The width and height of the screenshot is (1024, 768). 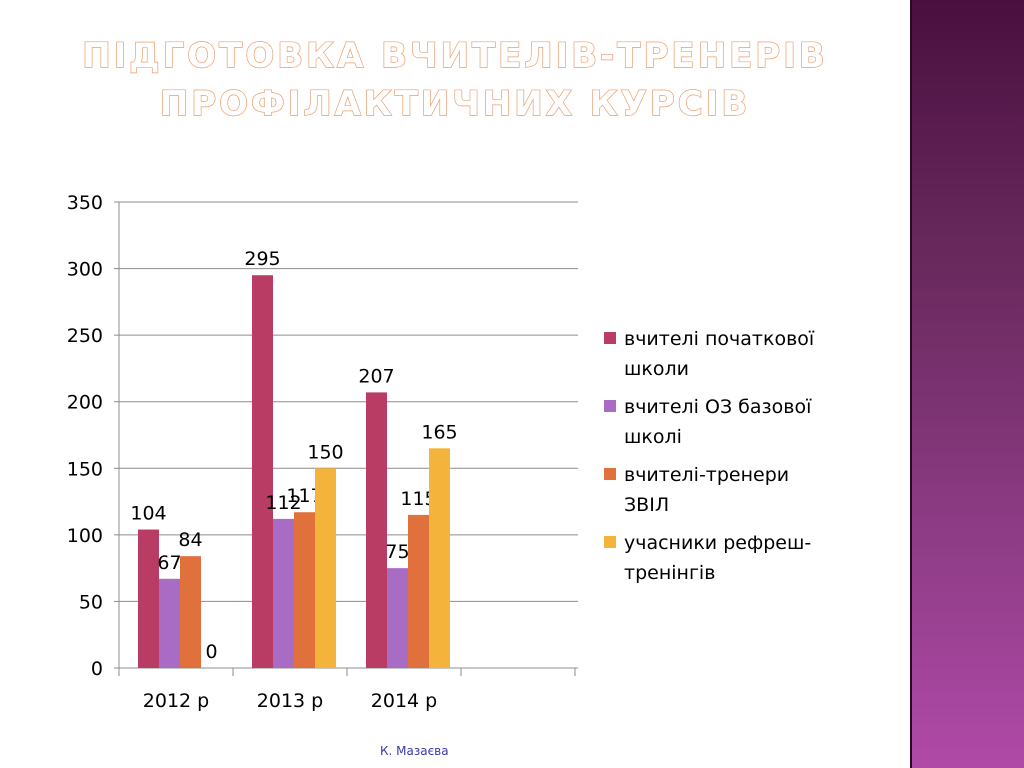 What do you see at coordinates (646, 505) in the screenshot?
I see `legend-label-line: ЗВІЛ` at bounding box center [646, 505].